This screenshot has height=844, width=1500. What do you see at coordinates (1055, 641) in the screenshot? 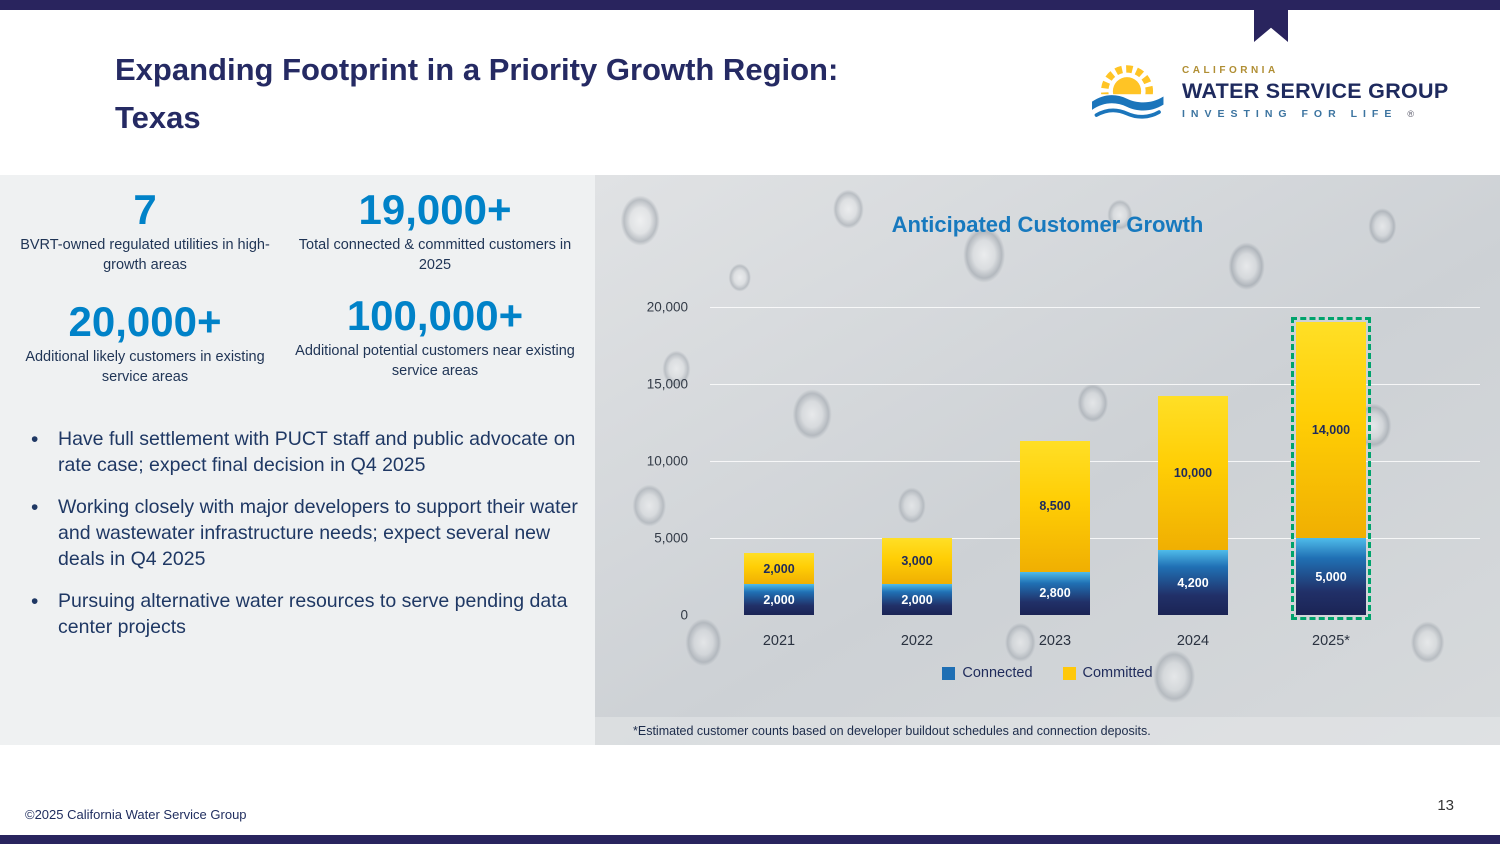
I see `x-tick-label: 2023` at bounding box center [1055, 641].